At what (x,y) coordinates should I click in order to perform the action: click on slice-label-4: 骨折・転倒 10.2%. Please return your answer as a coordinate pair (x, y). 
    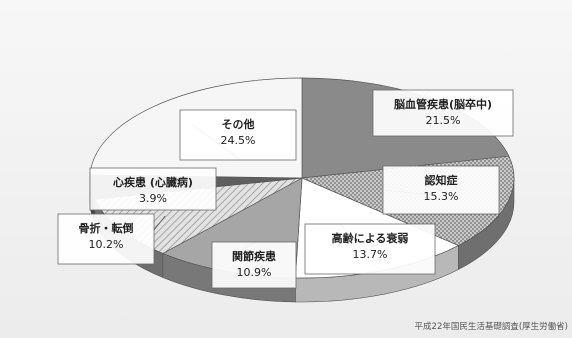
    Looking at the image, I should click on (106, 239).